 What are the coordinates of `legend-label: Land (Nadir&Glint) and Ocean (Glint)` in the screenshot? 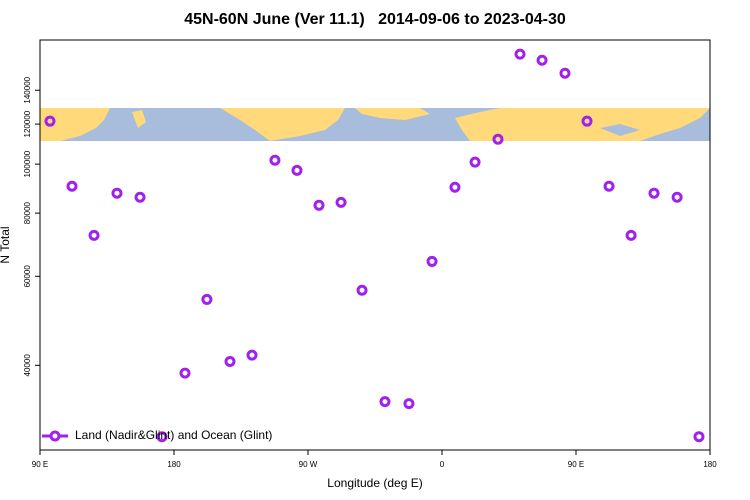 It's located at (173, 435).